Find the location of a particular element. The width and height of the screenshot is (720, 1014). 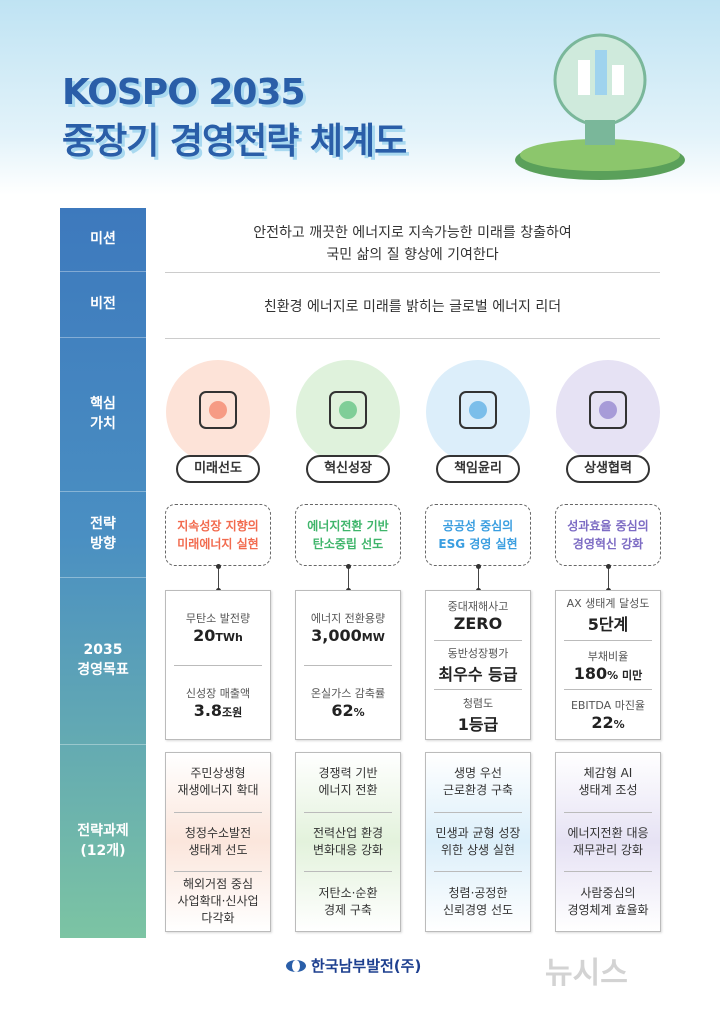

goal-unit: % 미만 is located at coordinates (625, 675).